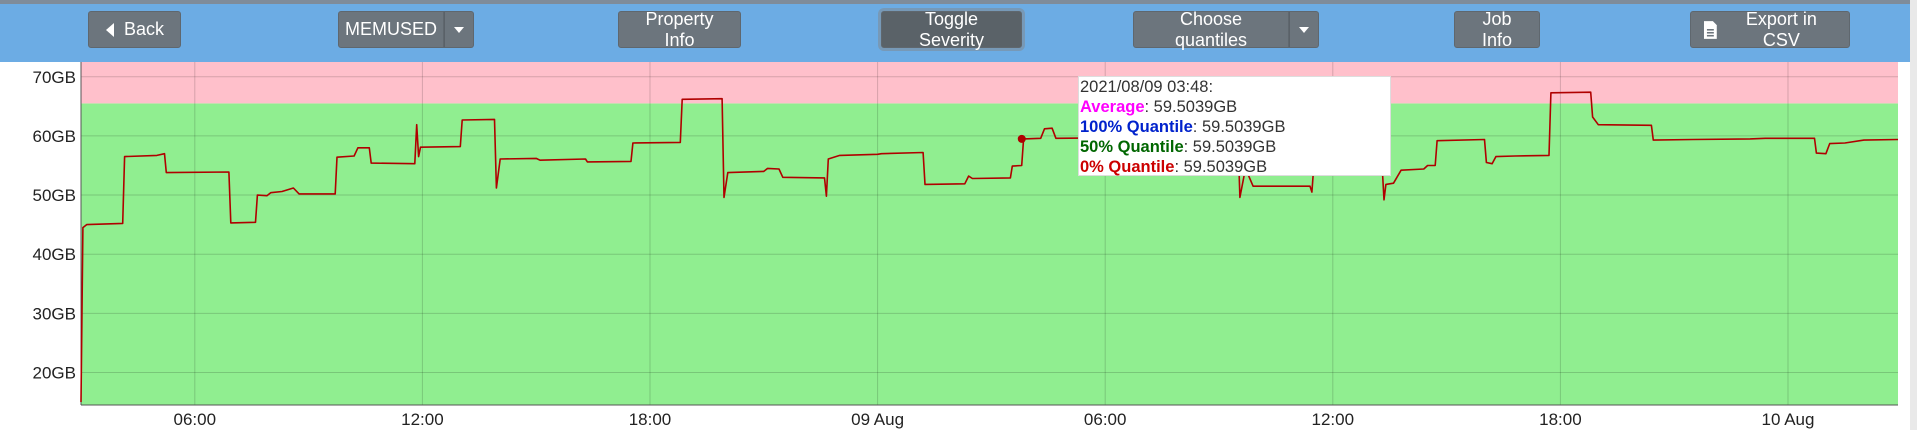  What do you see at coordinates (1105, 419) in the screenshot?
I see `x-tick-label-4: 06:00` at bounding box center [1105, 419].